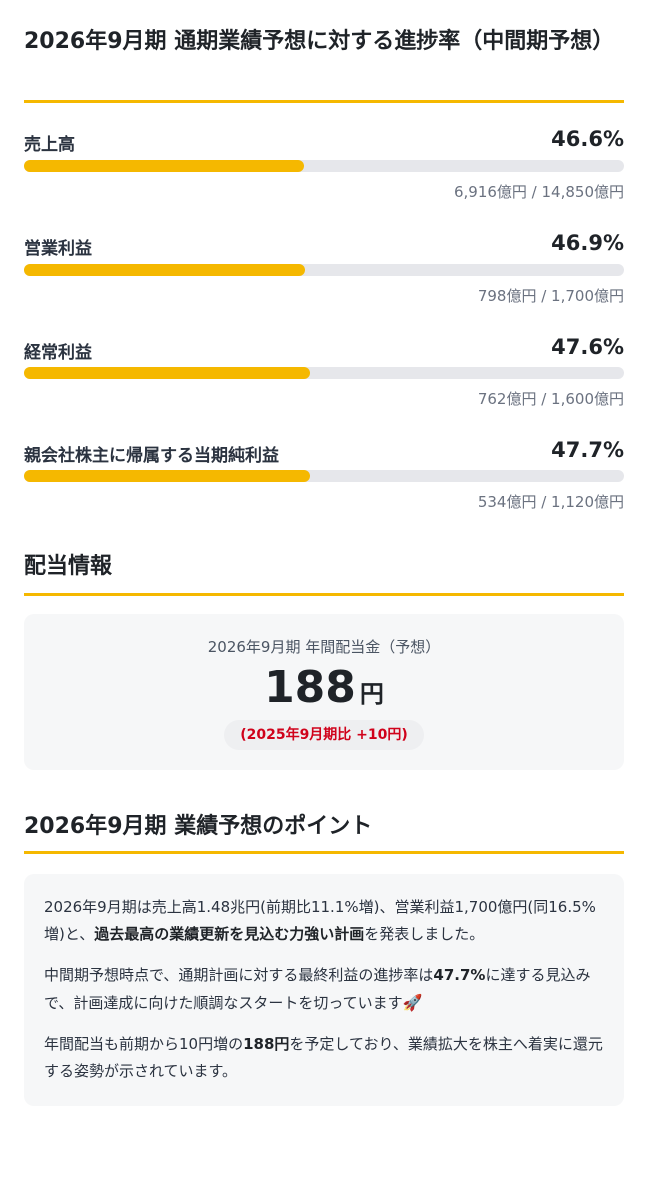  Describe the element at coordinates (324, 647) in the screenshot. I see `dividend-caption: 2026年9月期 年間配当金（予想）` at that location.